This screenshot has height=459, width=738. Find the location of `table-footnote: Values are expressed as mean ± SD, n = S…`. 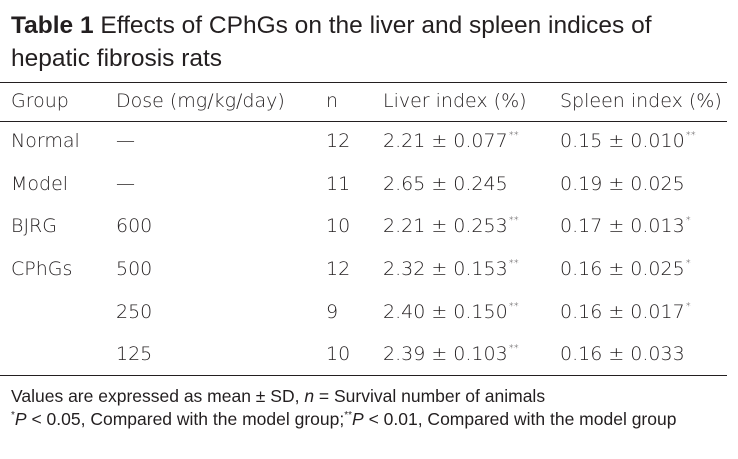

table-footnote: Values are expressed as mean ± SD, n = S… is located at coordinates (371, 409).